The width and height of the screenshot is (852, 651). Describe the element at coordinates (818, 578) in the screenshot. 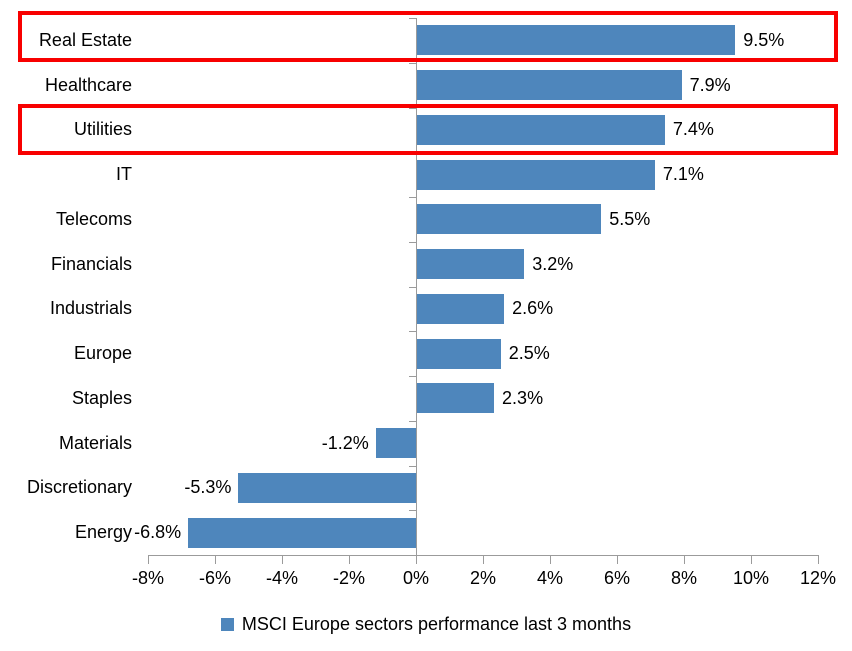

I see `value-axis-tick-label: 12%` at that location.